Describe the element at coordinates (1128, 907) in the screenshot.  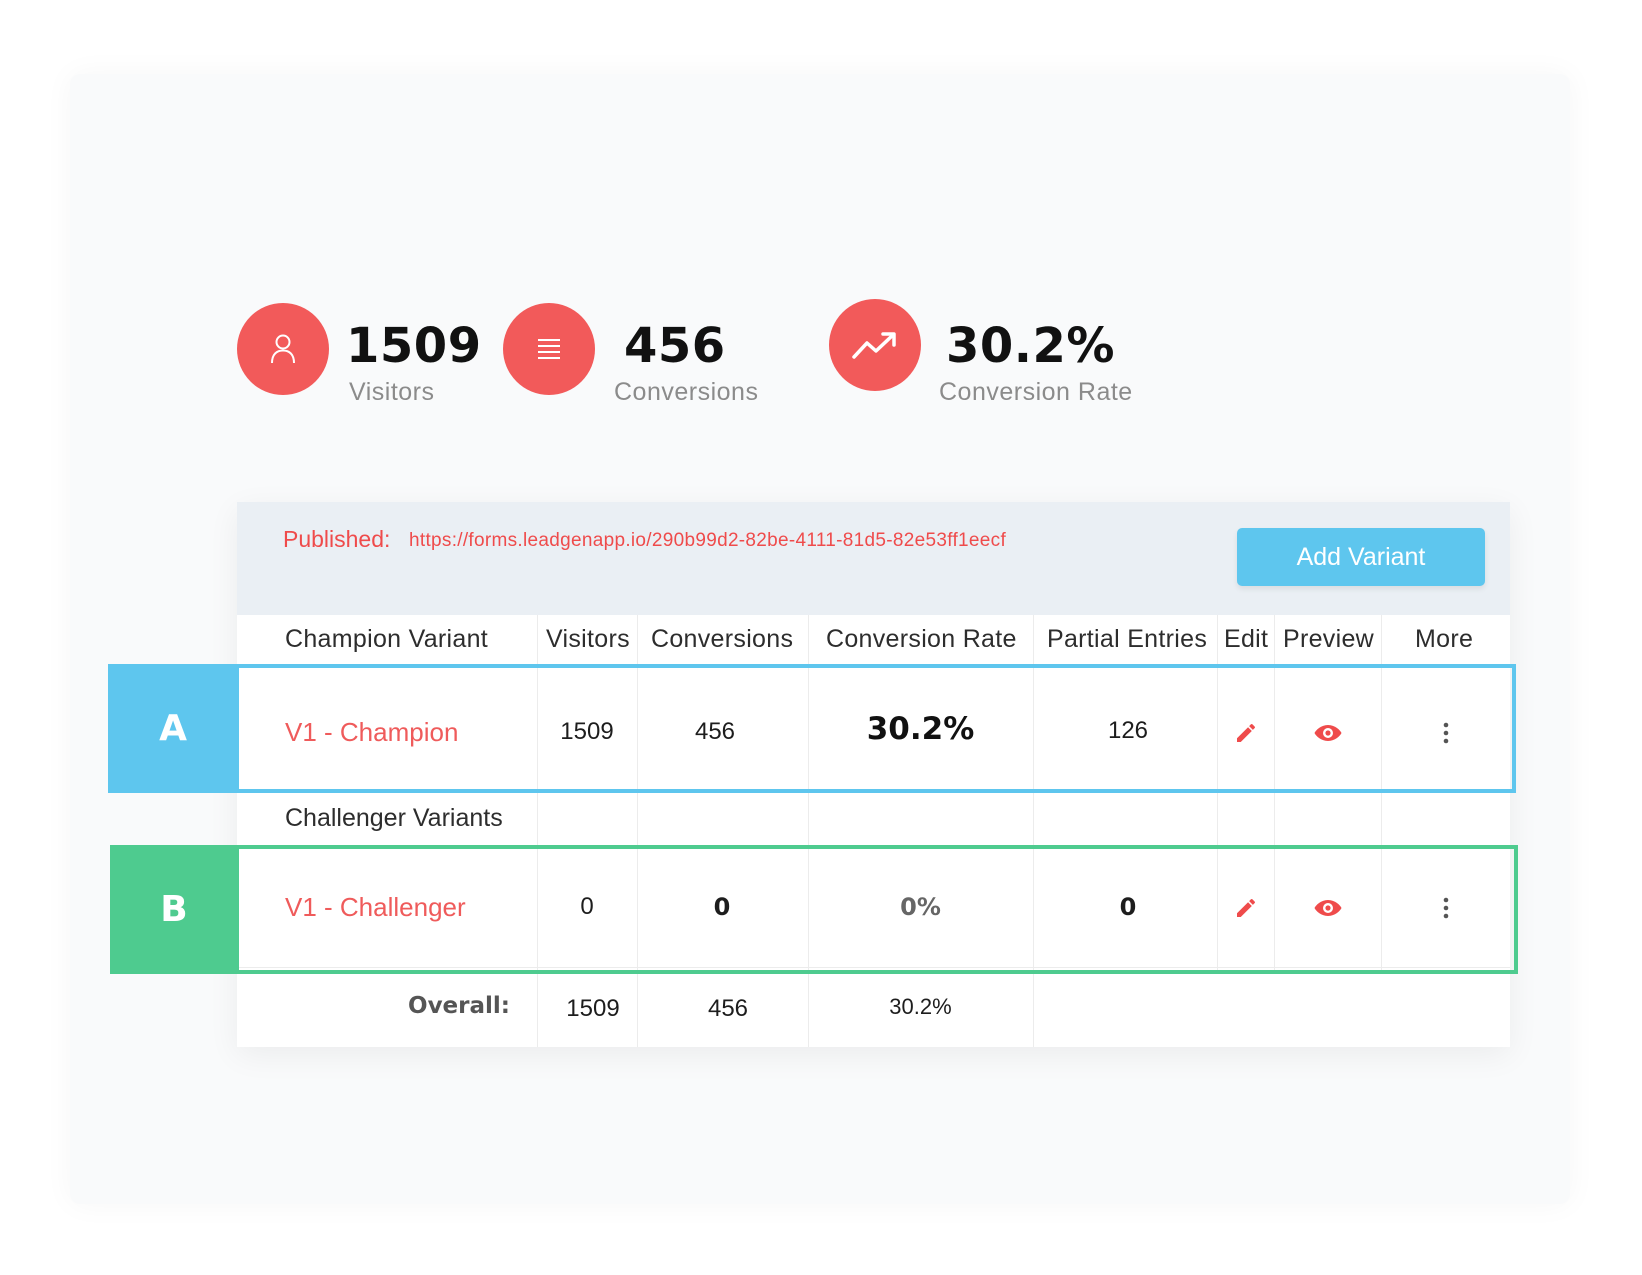
I see `challenger-partial-entries: 0` at that location.